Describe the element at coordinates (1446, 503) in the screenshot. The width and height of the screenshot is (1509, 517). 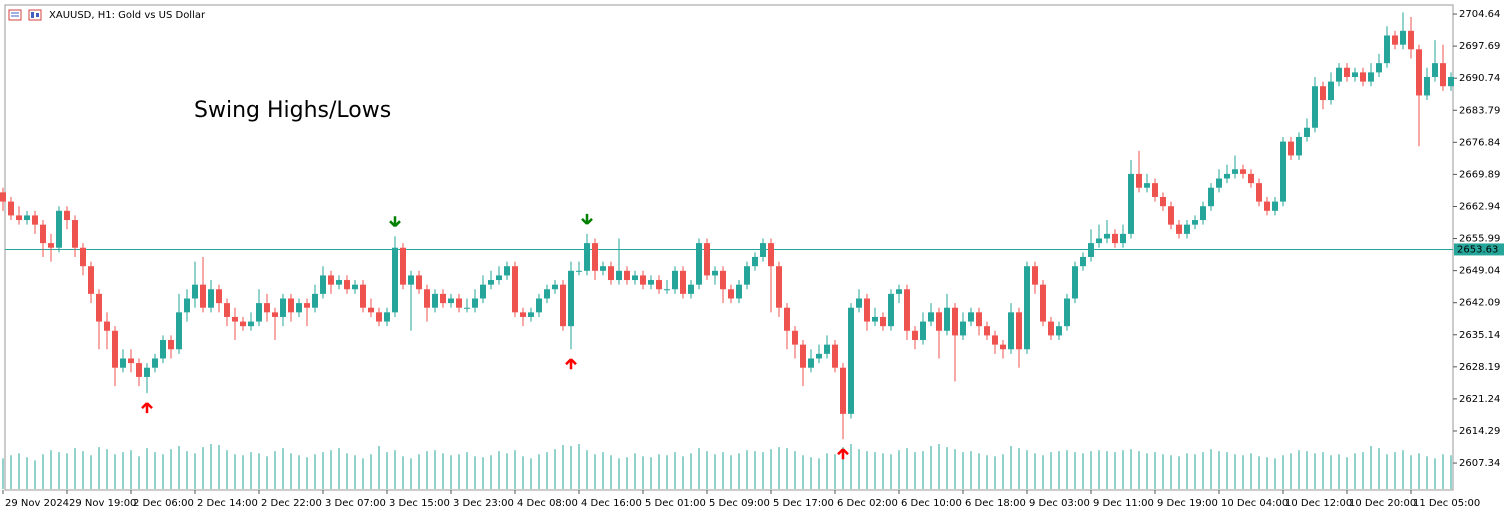
I see `x-tick-label: 11 Dec 05:00` at that location.